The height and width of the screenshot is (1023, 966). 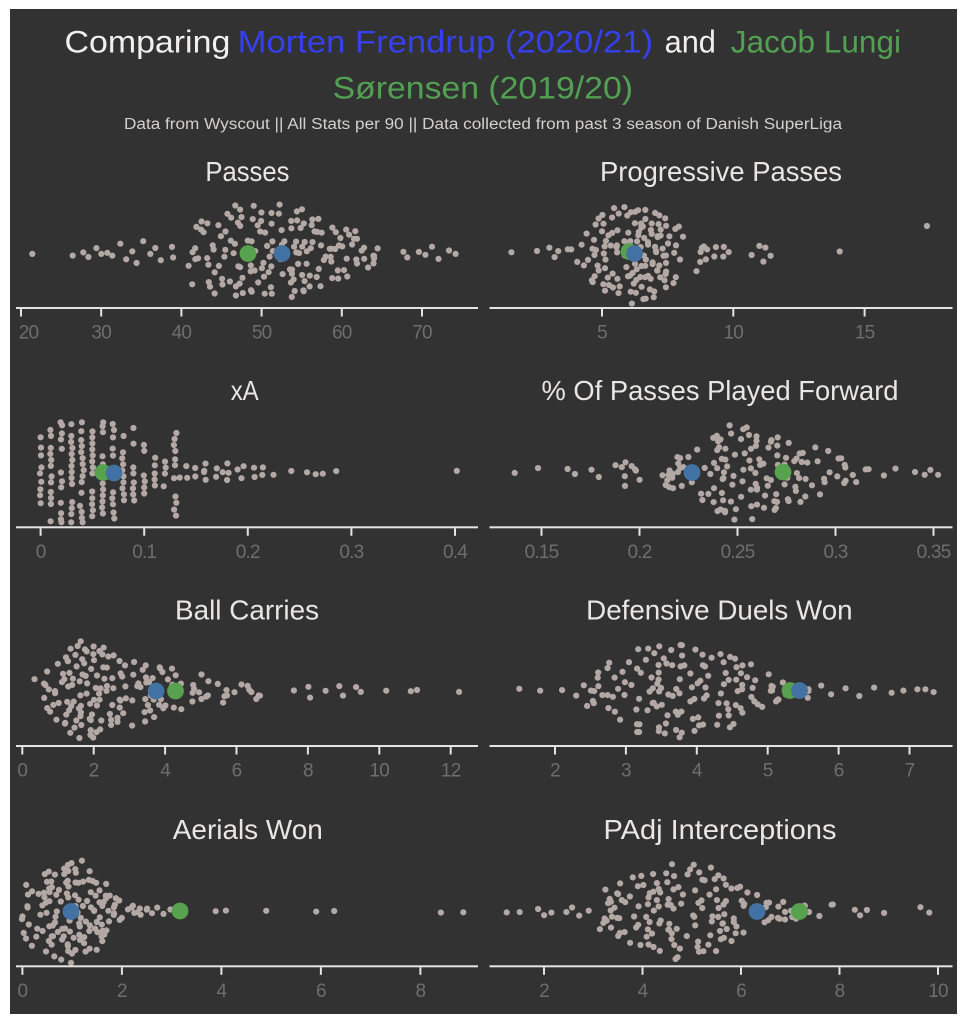 What do you see at coordinates (247, 171) in the screenshot?
I see `svg-text: Passes` at bounding box center [247, 171].